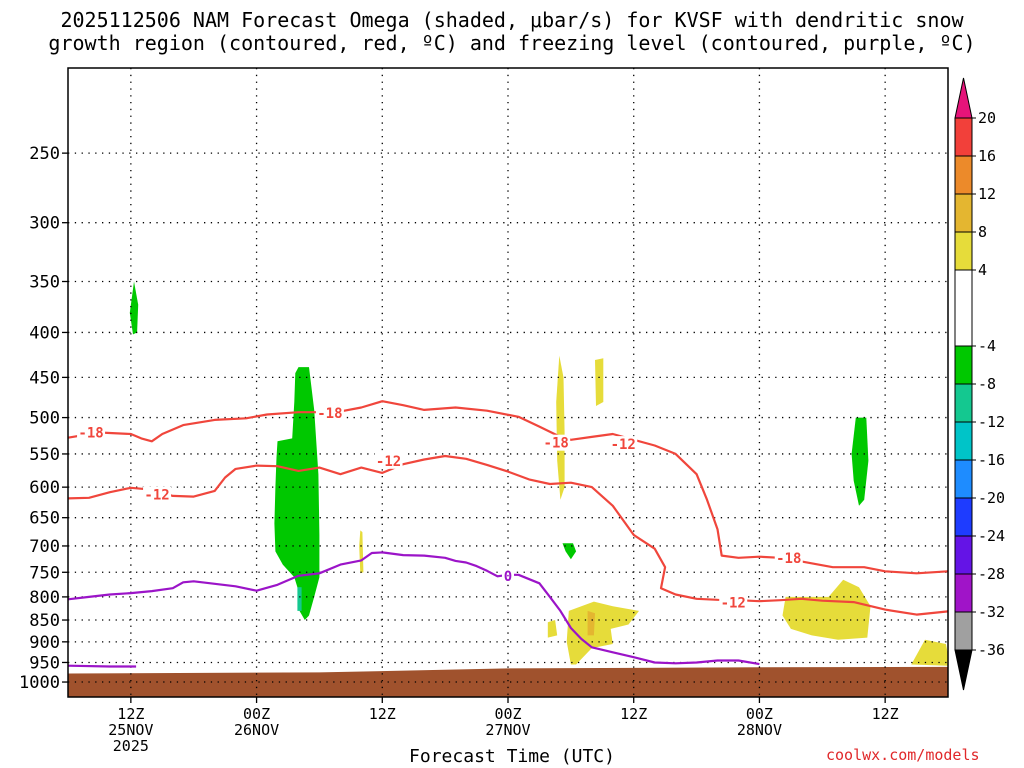 Image resolution: width=1024 pixels, height=768 pixels. What do you see at coordinates (44, 547) in the screenshot?
I see `y-tick-label: 700` at bounding box center [44, 547].